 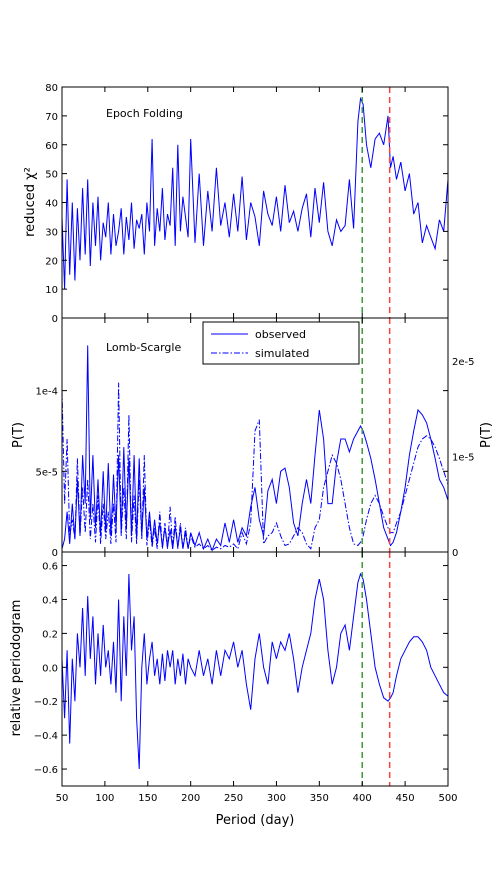 What do you see at coordinates (280, 334) in the screenshot?
I see `legend-observed-label: observed` at bounding box center [280, 334].